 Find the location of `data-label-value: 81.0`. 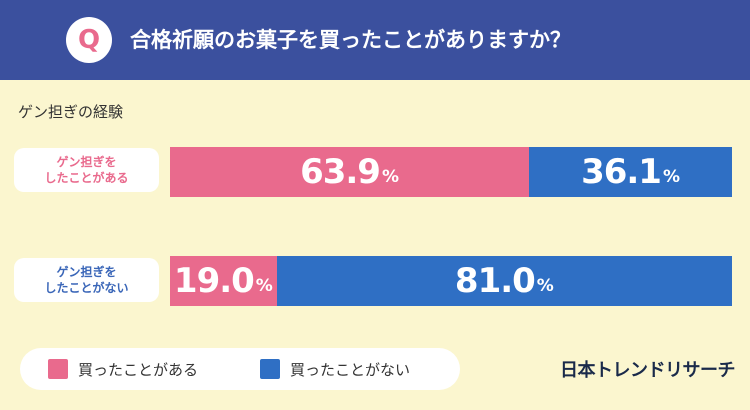

data-label-value: 81.0 is located at coordinates (495, 281).